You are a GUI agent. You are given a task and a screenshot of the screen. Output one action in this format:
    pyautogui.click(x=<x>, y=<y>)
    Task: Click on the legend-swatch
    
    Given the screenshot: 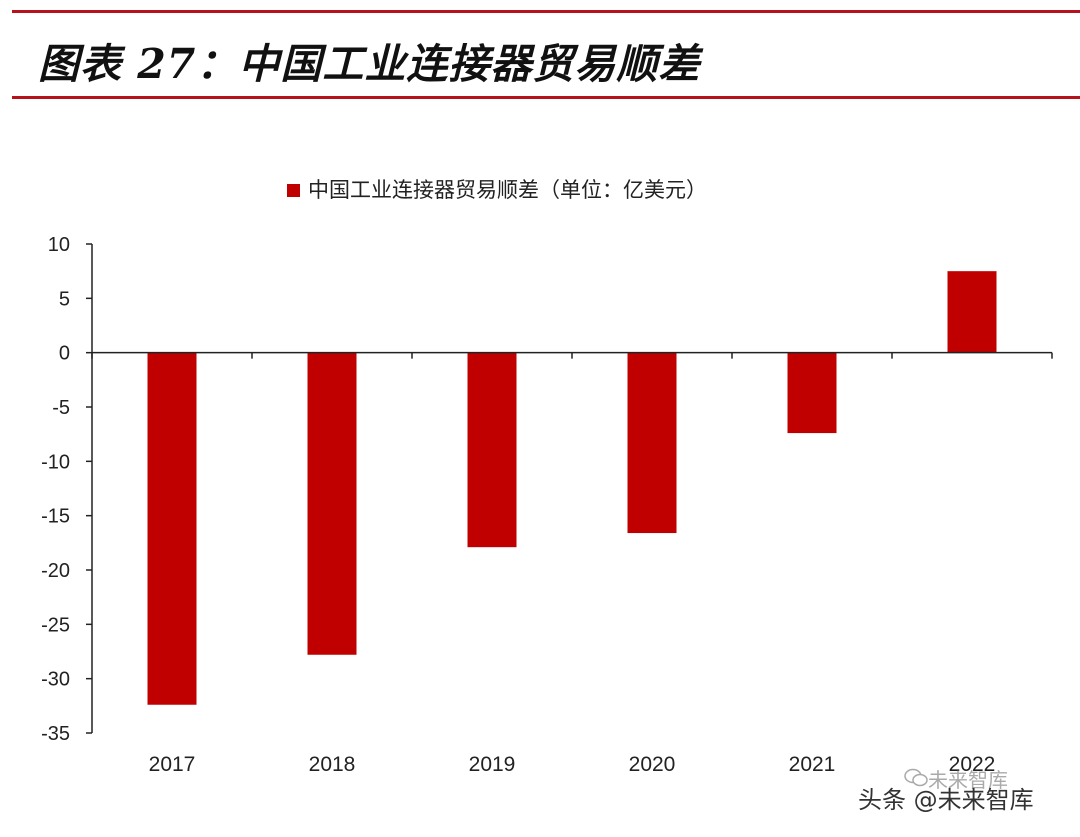 What is the action you would take?
    pyautogui.click(x=293, y=190)
    